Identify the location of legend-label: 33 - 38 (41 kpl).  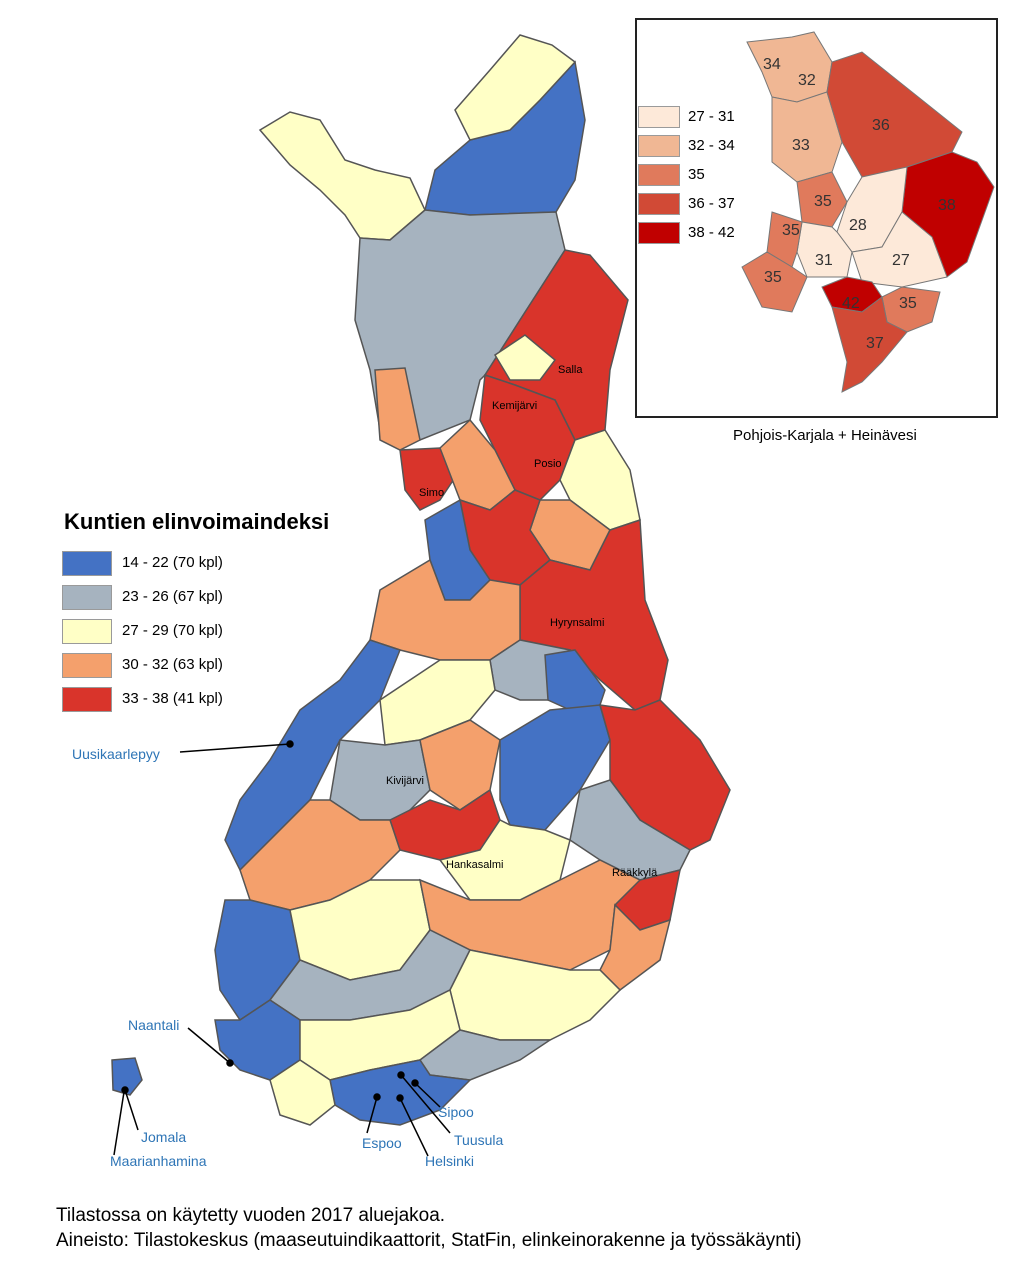
(172, 698).